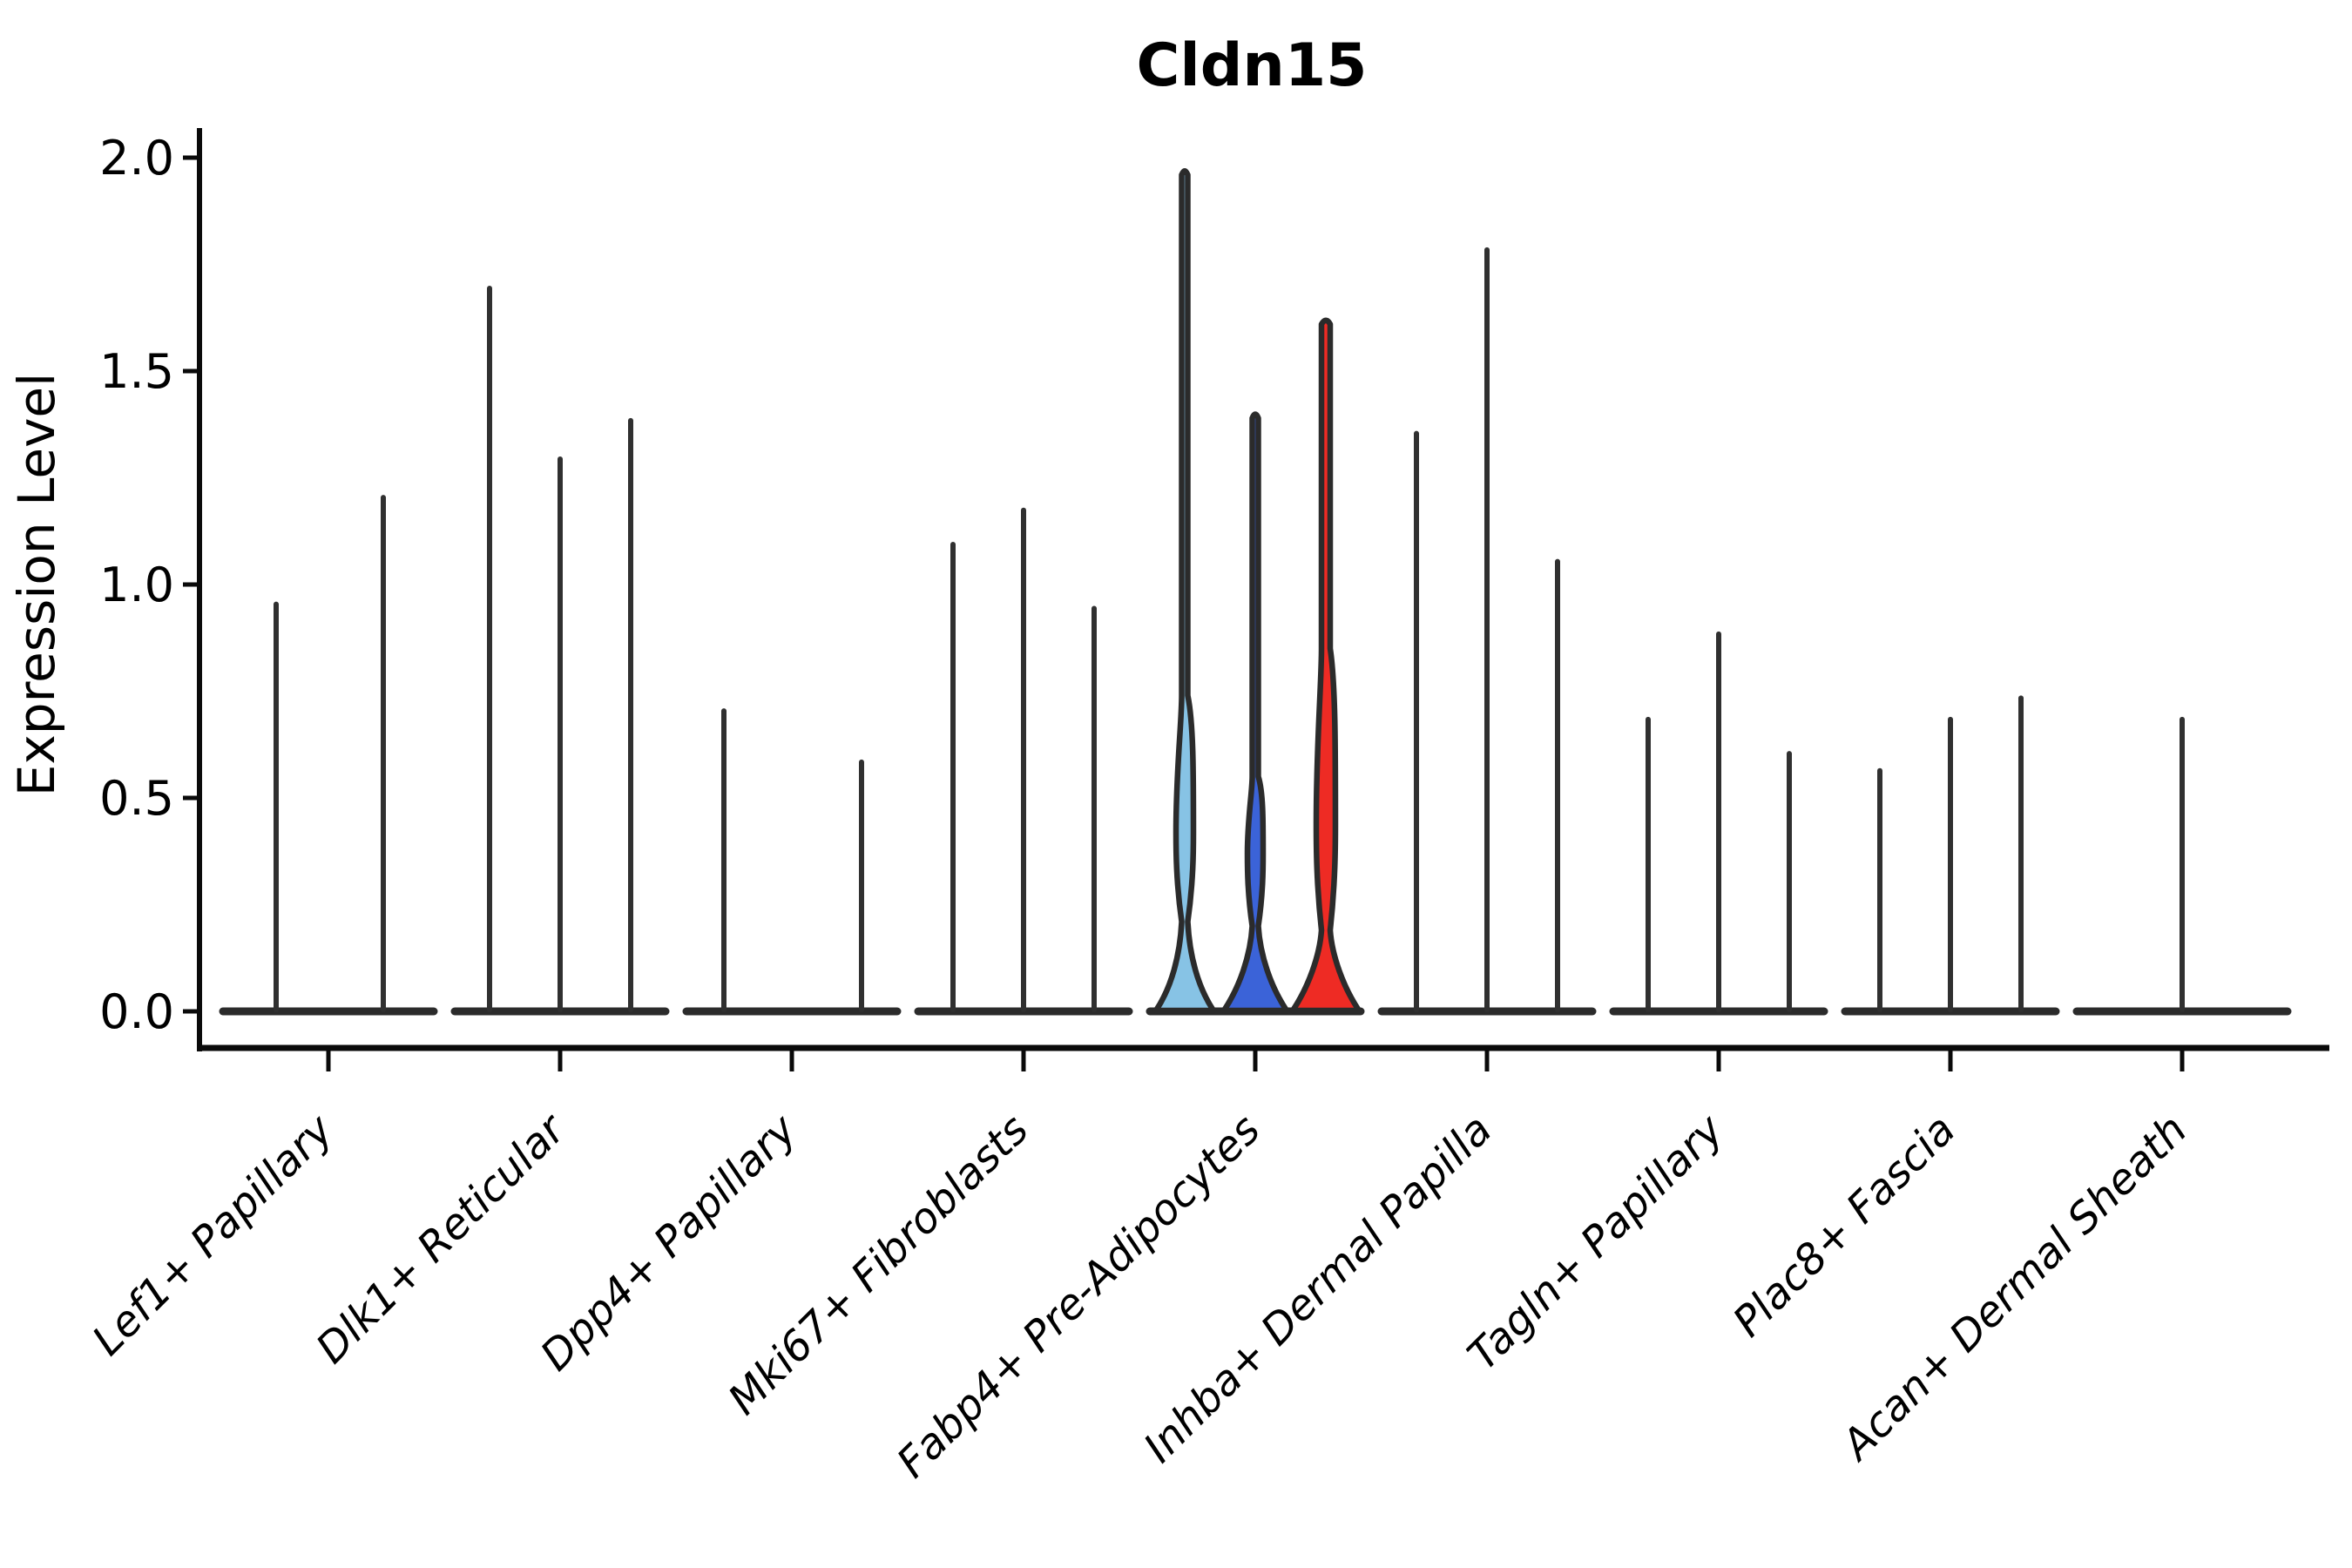  Describe the element at coordinates (136, 158) in the screenshot. I see `y-tick-label-4: 2.0` at that location.